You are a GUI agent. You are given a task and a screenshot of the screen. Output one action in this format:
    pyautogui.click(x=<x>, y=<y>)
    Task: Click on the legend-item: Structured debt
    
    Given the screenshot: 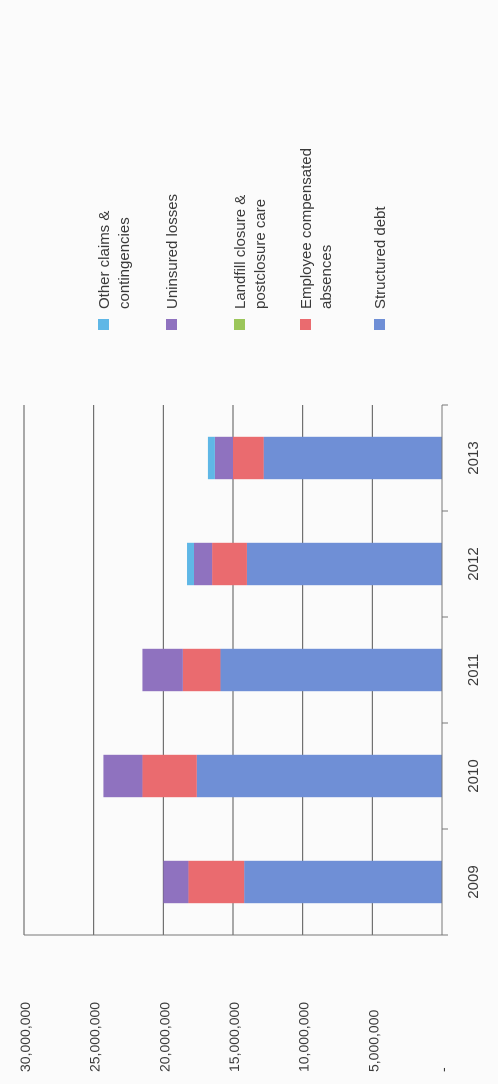 What is the action you would take?
    pyautogui.click(x=380, y=268)
    